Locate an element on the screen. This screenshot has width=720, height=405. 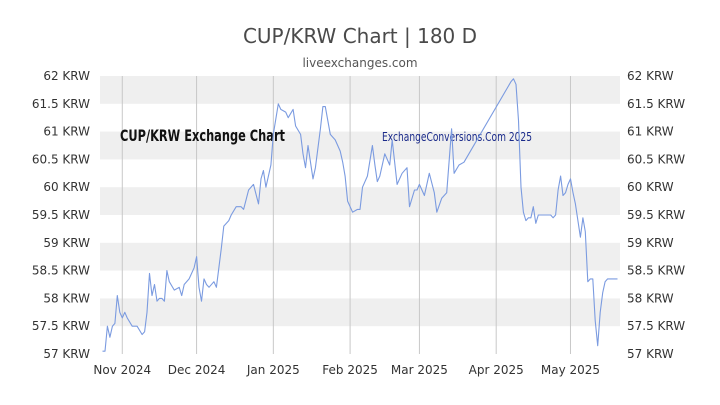
y-tick-label-left: 57 KRW is located at coordinates (66, 354).